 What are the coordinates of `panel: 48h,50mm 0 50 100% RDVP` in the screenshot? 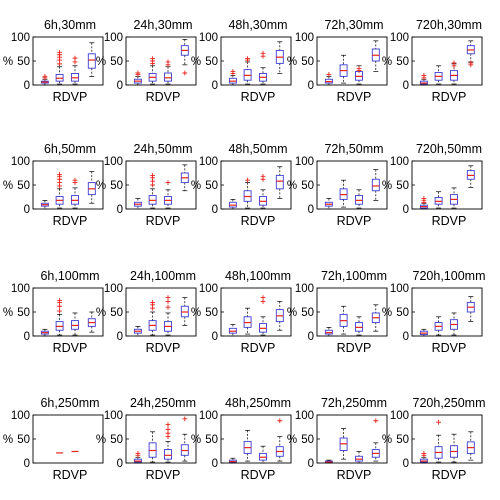 It's located at (241, 185).